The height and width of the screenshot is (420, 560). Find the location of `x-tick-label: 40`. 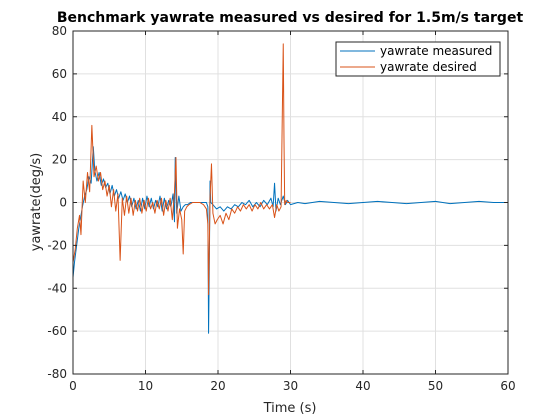

x-tick-label: 40 is located at coordinates (362, 386).